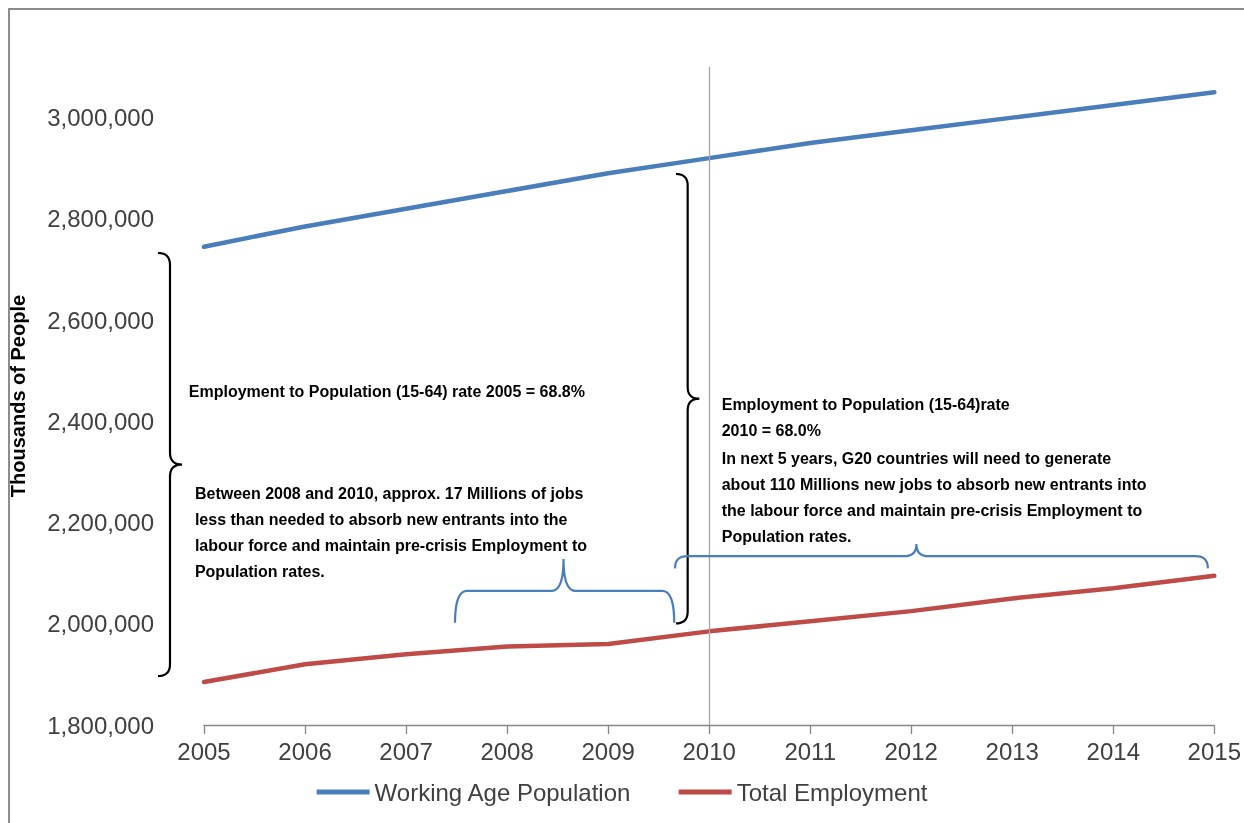  I want to click on y-tick-label: 2,200,000, so click(100, 523).